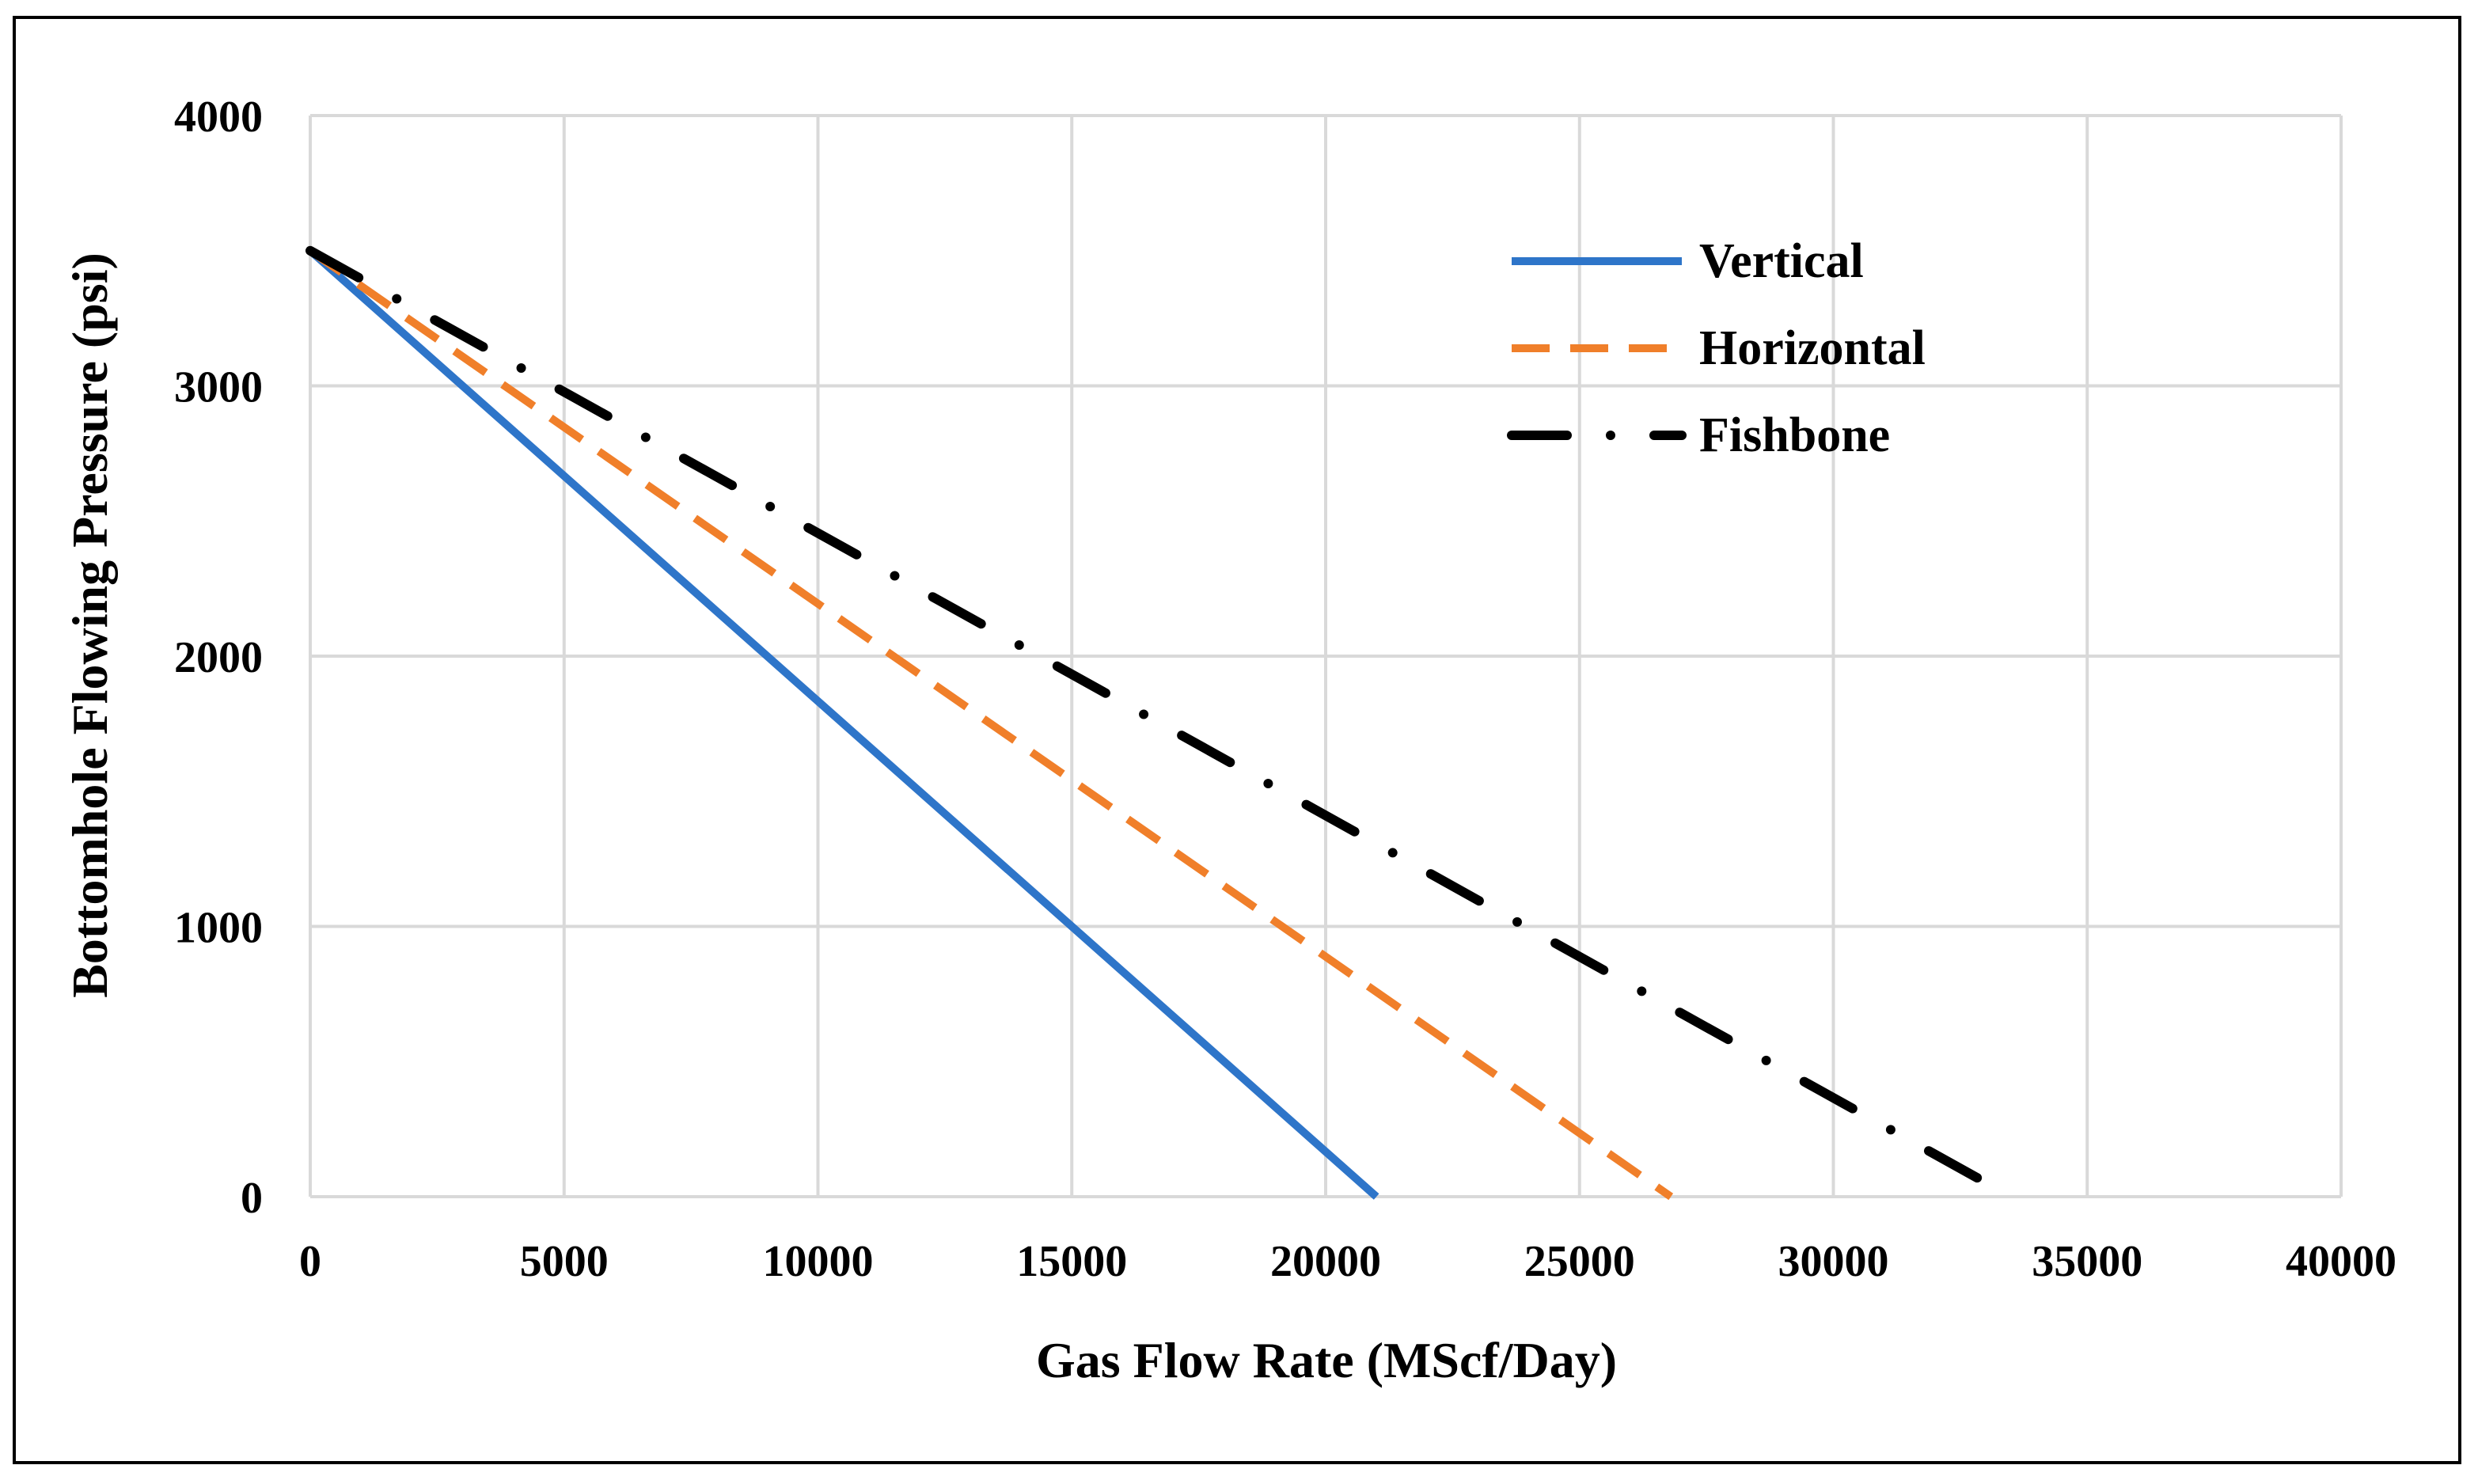 The height and width of the screenshot is (1484, 2478). Describe the element at coordinates (252, 1198) in the screenshot. I see `y-tick-label: 0` at that location.